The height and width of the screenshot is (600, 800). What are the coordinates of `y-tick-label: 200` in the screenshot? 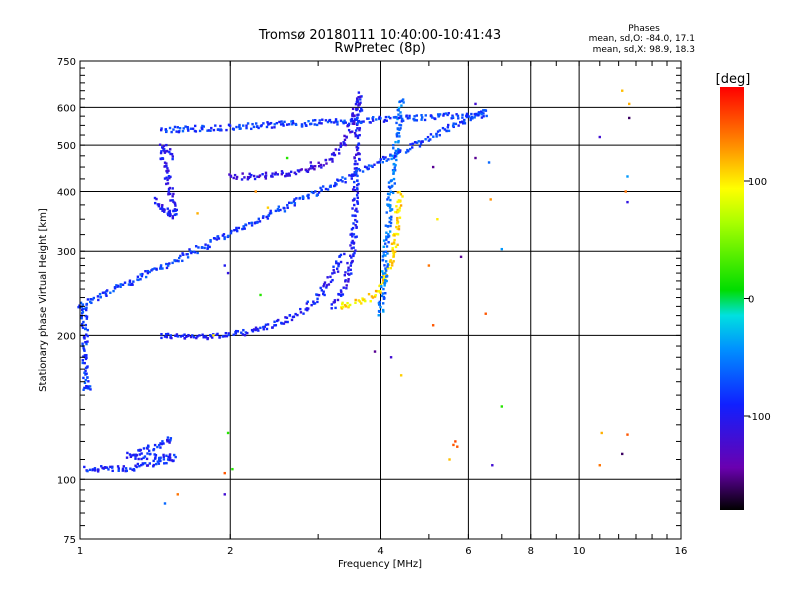 It's located at (66, 336).